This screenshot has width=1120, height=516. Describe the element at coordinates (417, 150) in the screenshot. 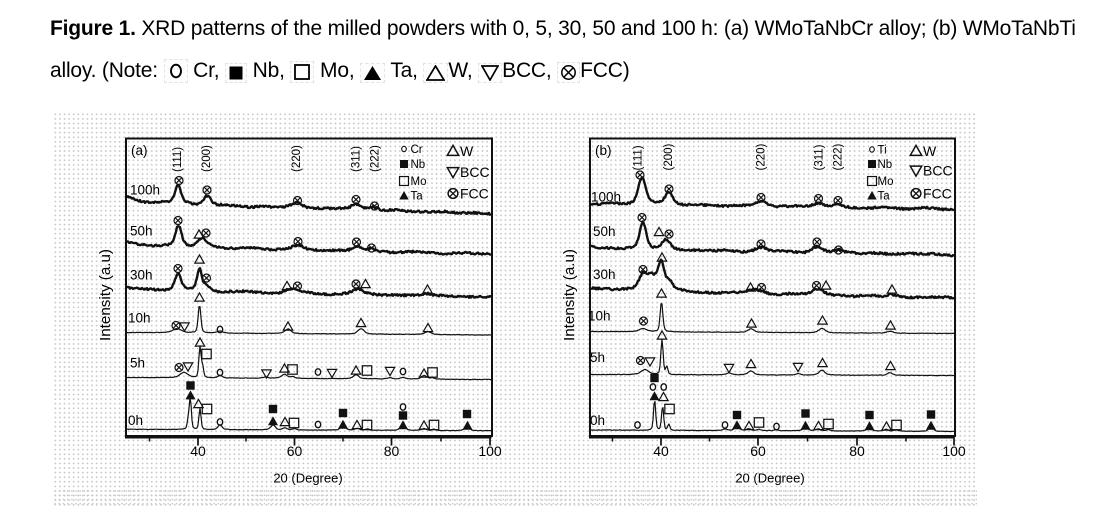

I see `svg-text: Cr` at that location.